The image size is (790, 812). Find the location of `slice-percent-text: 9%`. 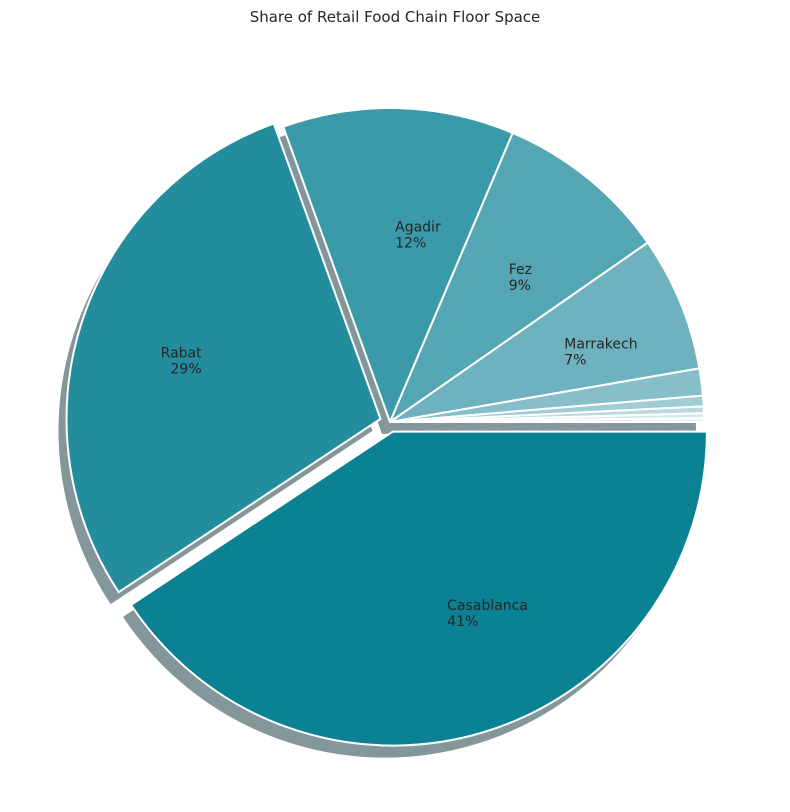

slice-percent-text: 9% is located at coordinates (520, 286).